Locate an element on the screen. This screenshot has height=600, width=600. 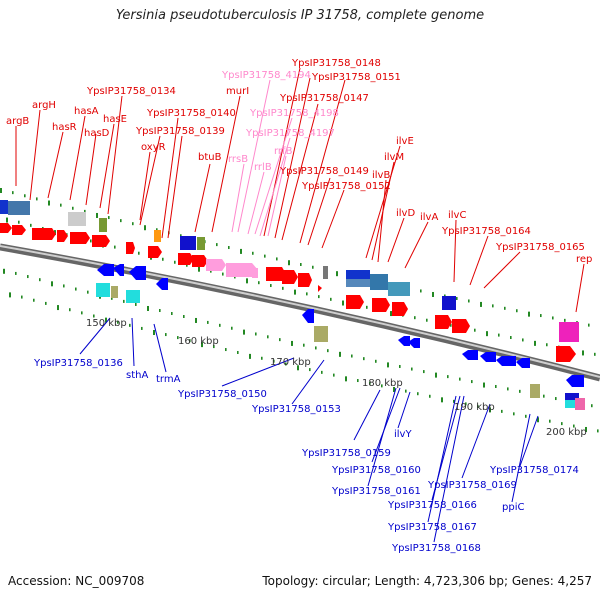
gene-label: hasA is located at coordinates (86, 111).